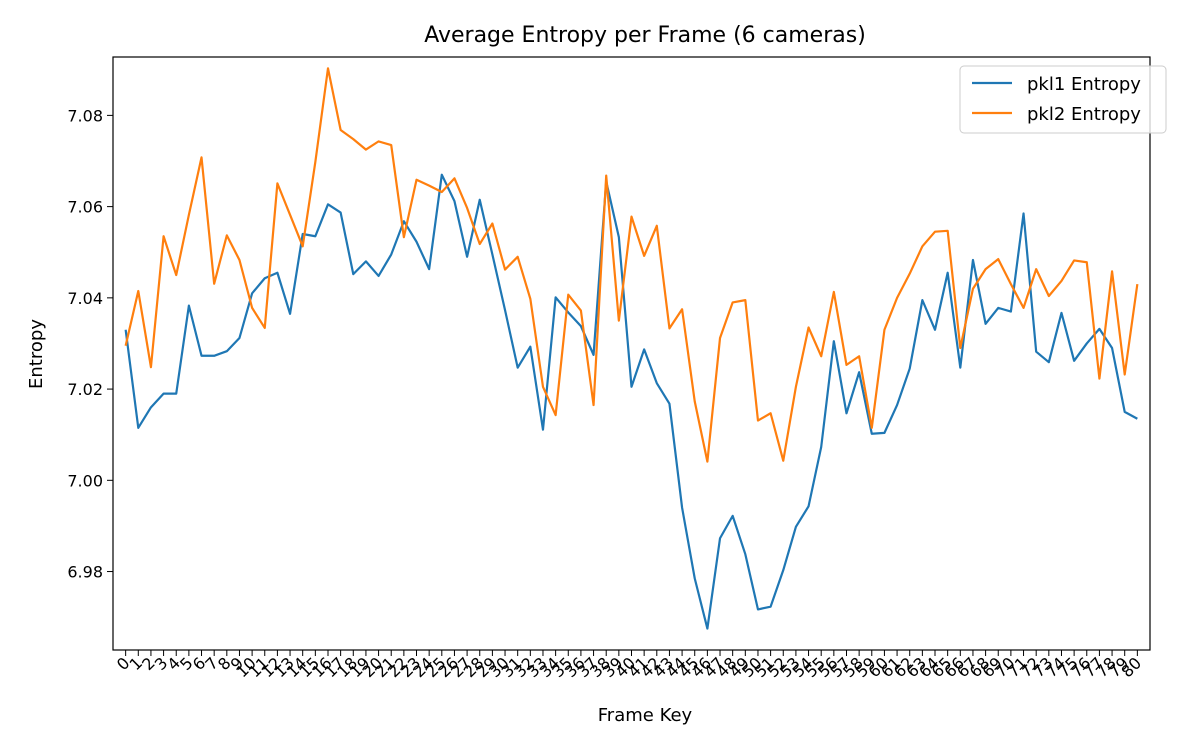  Describe the element at coordinates (1056, 99) in the screenshot. I see `legend-entries: pkl1 Entropy pkl2 Entropy` at that location.